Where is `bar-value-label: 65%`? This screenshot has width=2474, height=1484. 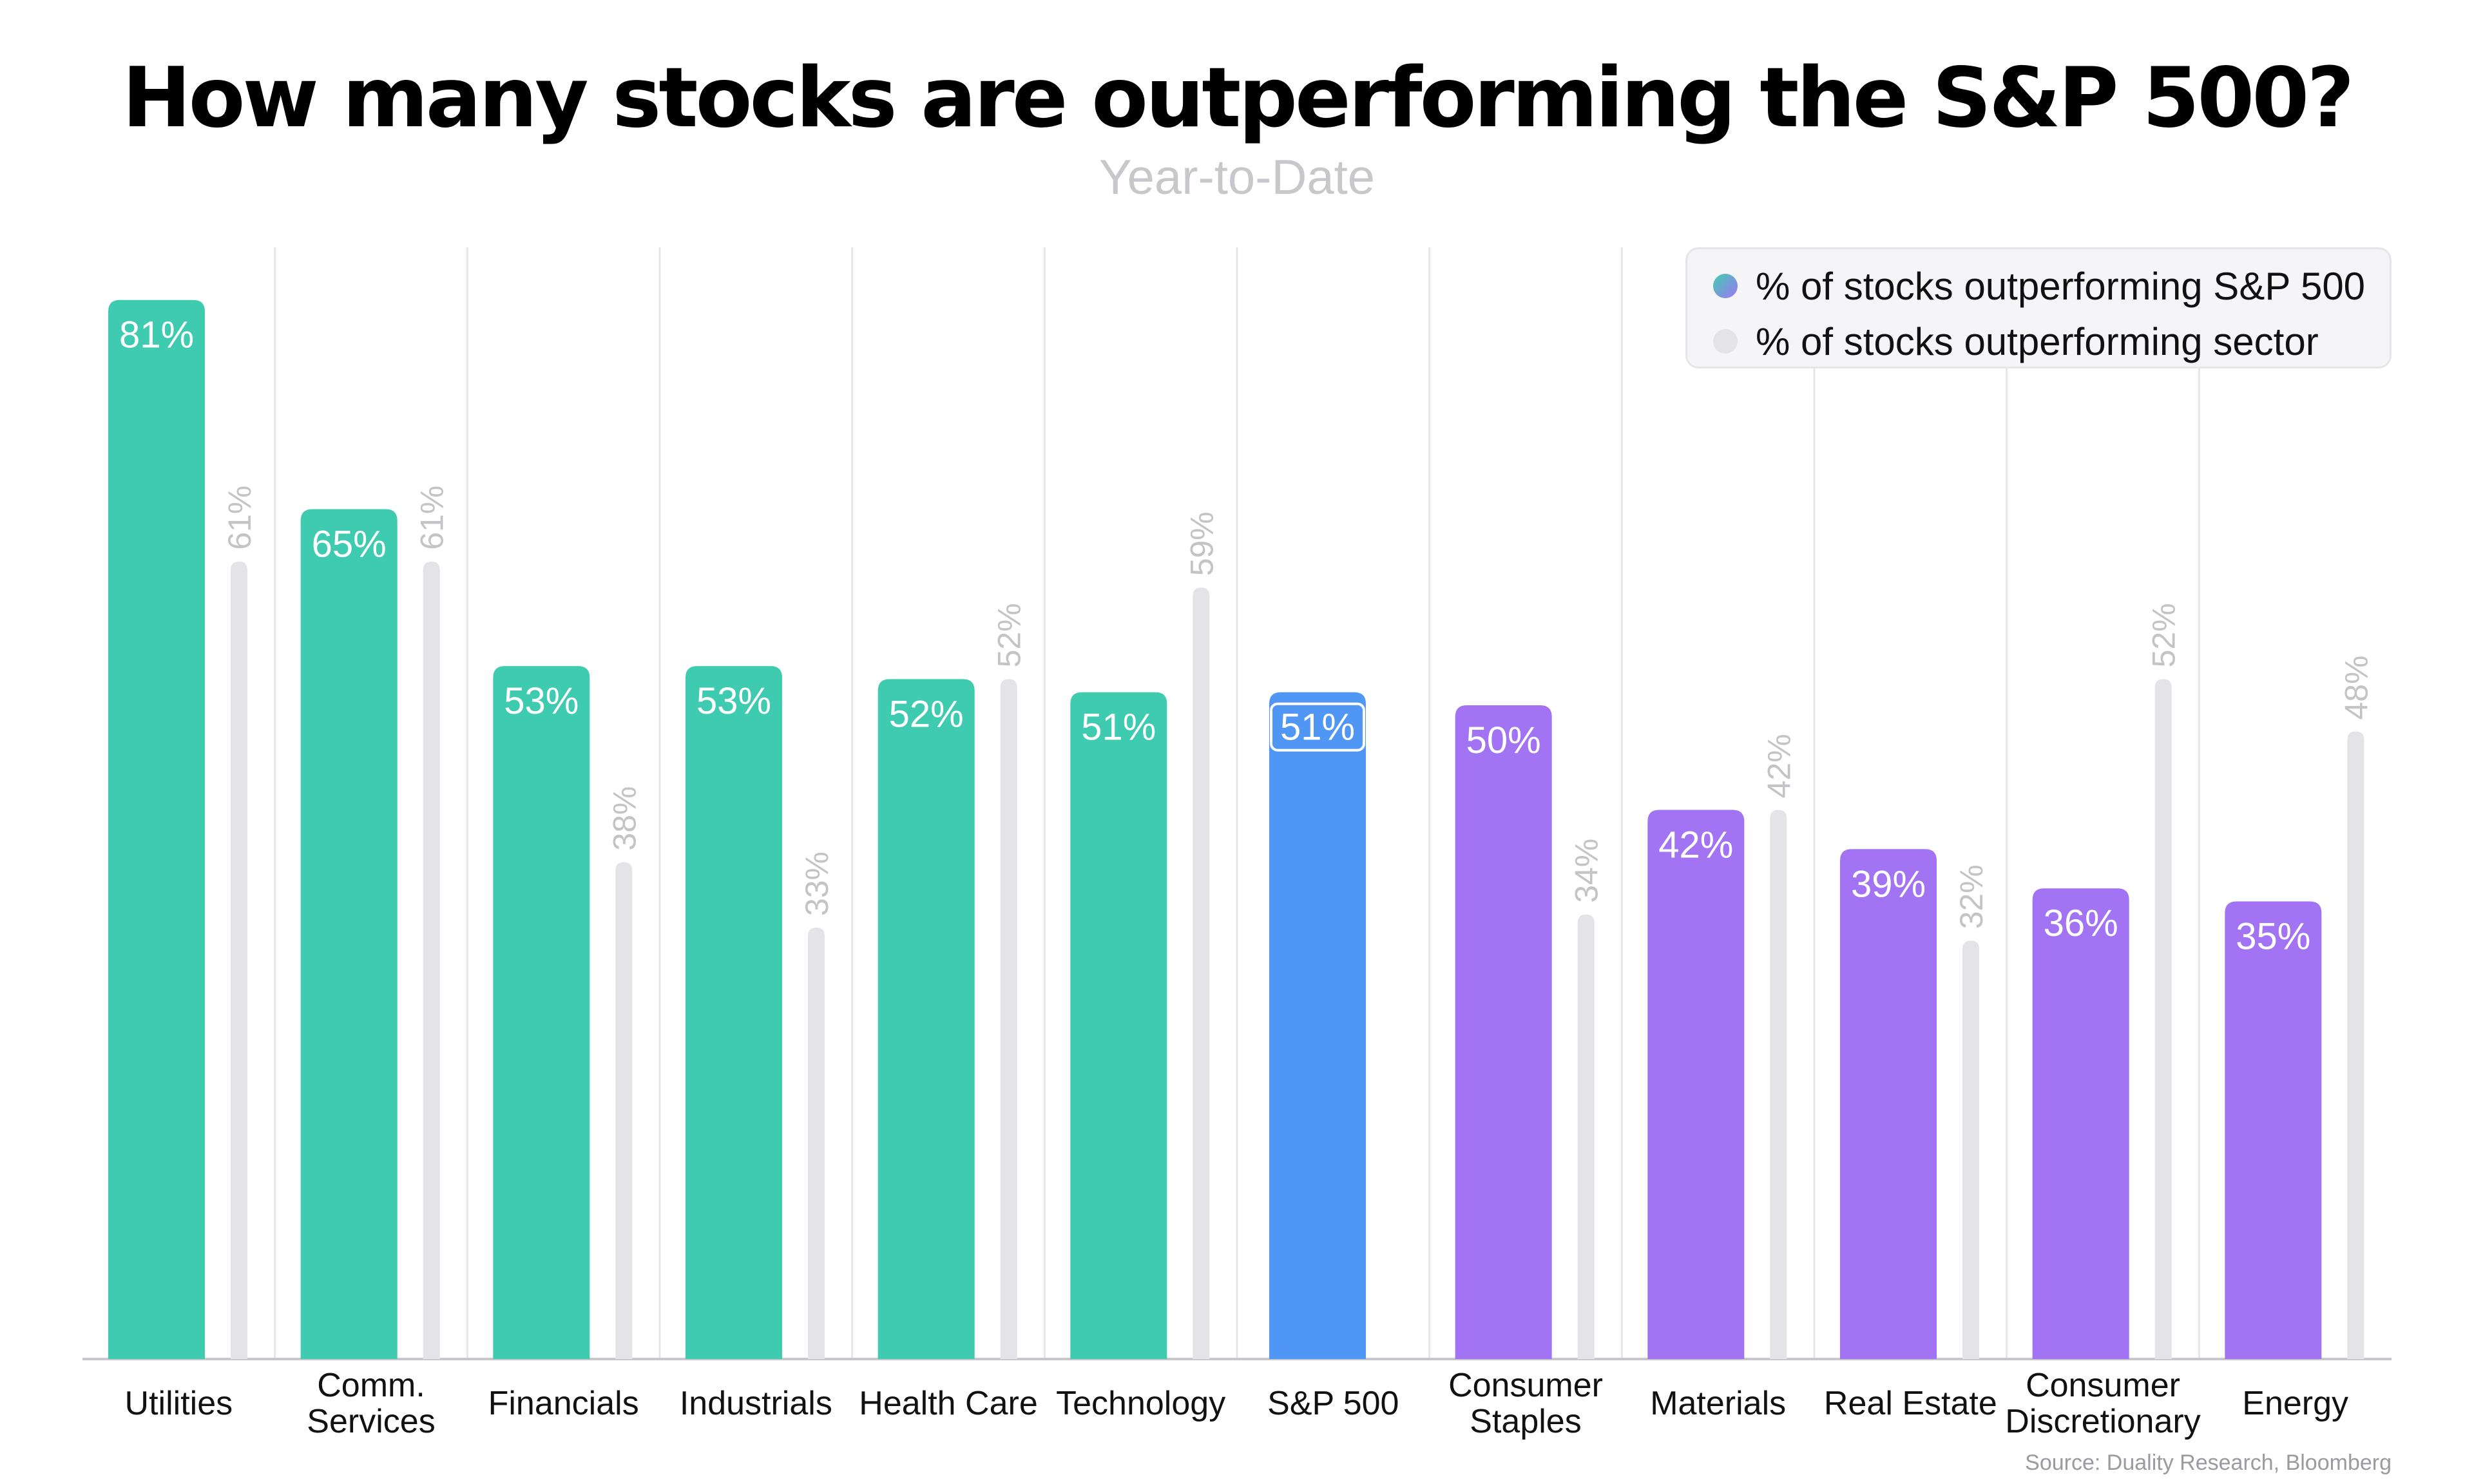 bar-value-label: 65% is located at coordinates (349, 545).